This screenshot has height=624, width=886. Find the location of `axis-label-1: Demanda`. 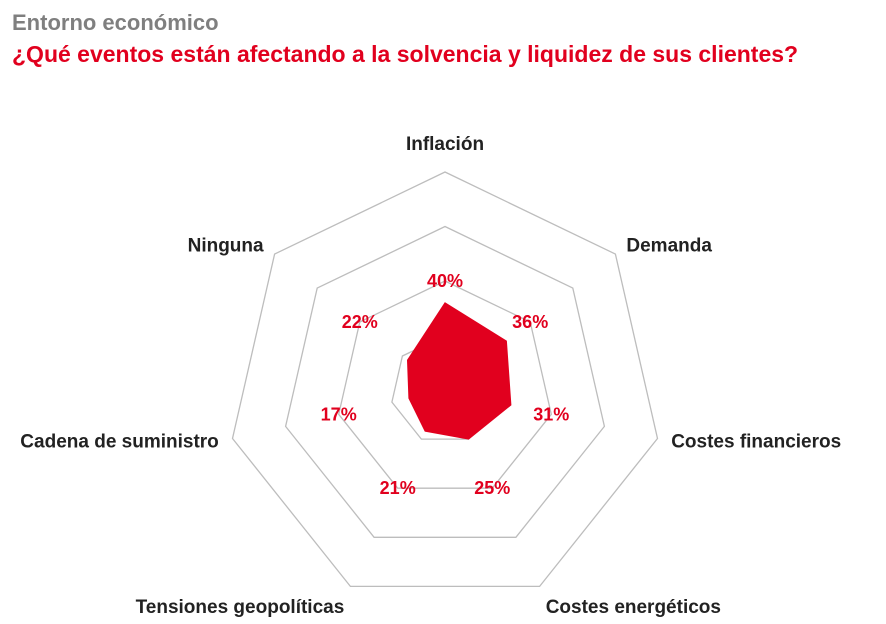

axis-label-1: Demanda is located at coordinates (669, 245).